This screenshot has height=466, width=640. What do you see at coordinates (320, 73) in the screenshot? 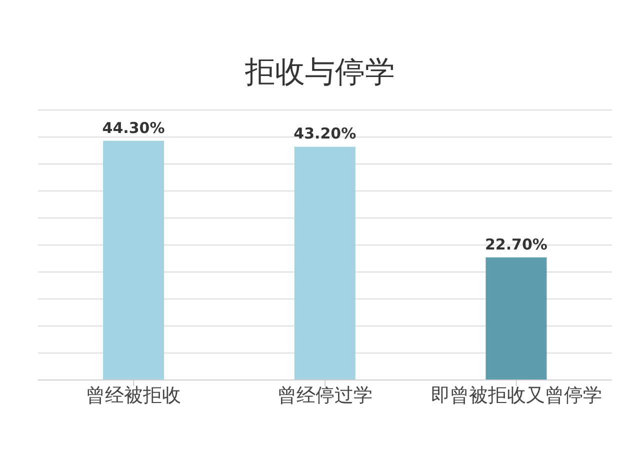
I see `chart-title: 拒收与停学` at bounding box center [320, 73].